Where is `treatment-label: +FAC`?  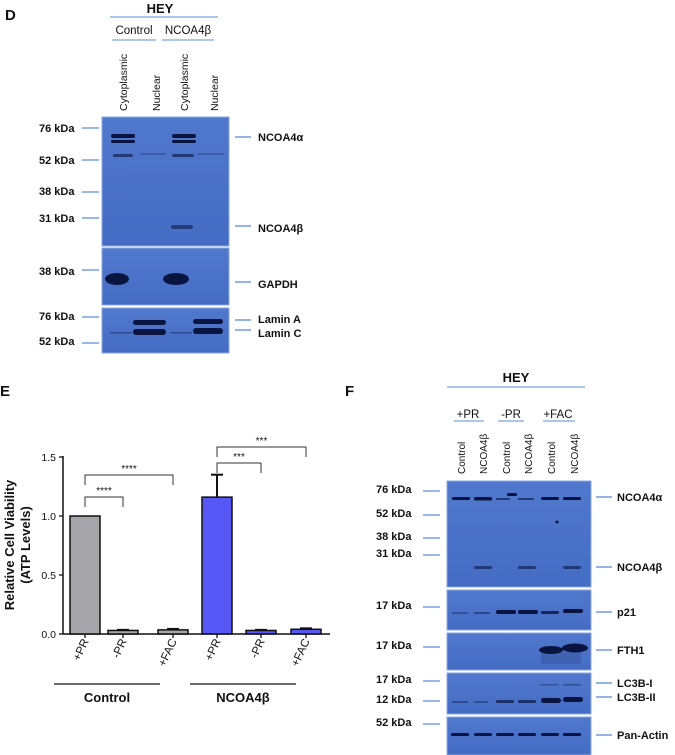
treatment-label: +FAC is located at coordinates (557, 415).